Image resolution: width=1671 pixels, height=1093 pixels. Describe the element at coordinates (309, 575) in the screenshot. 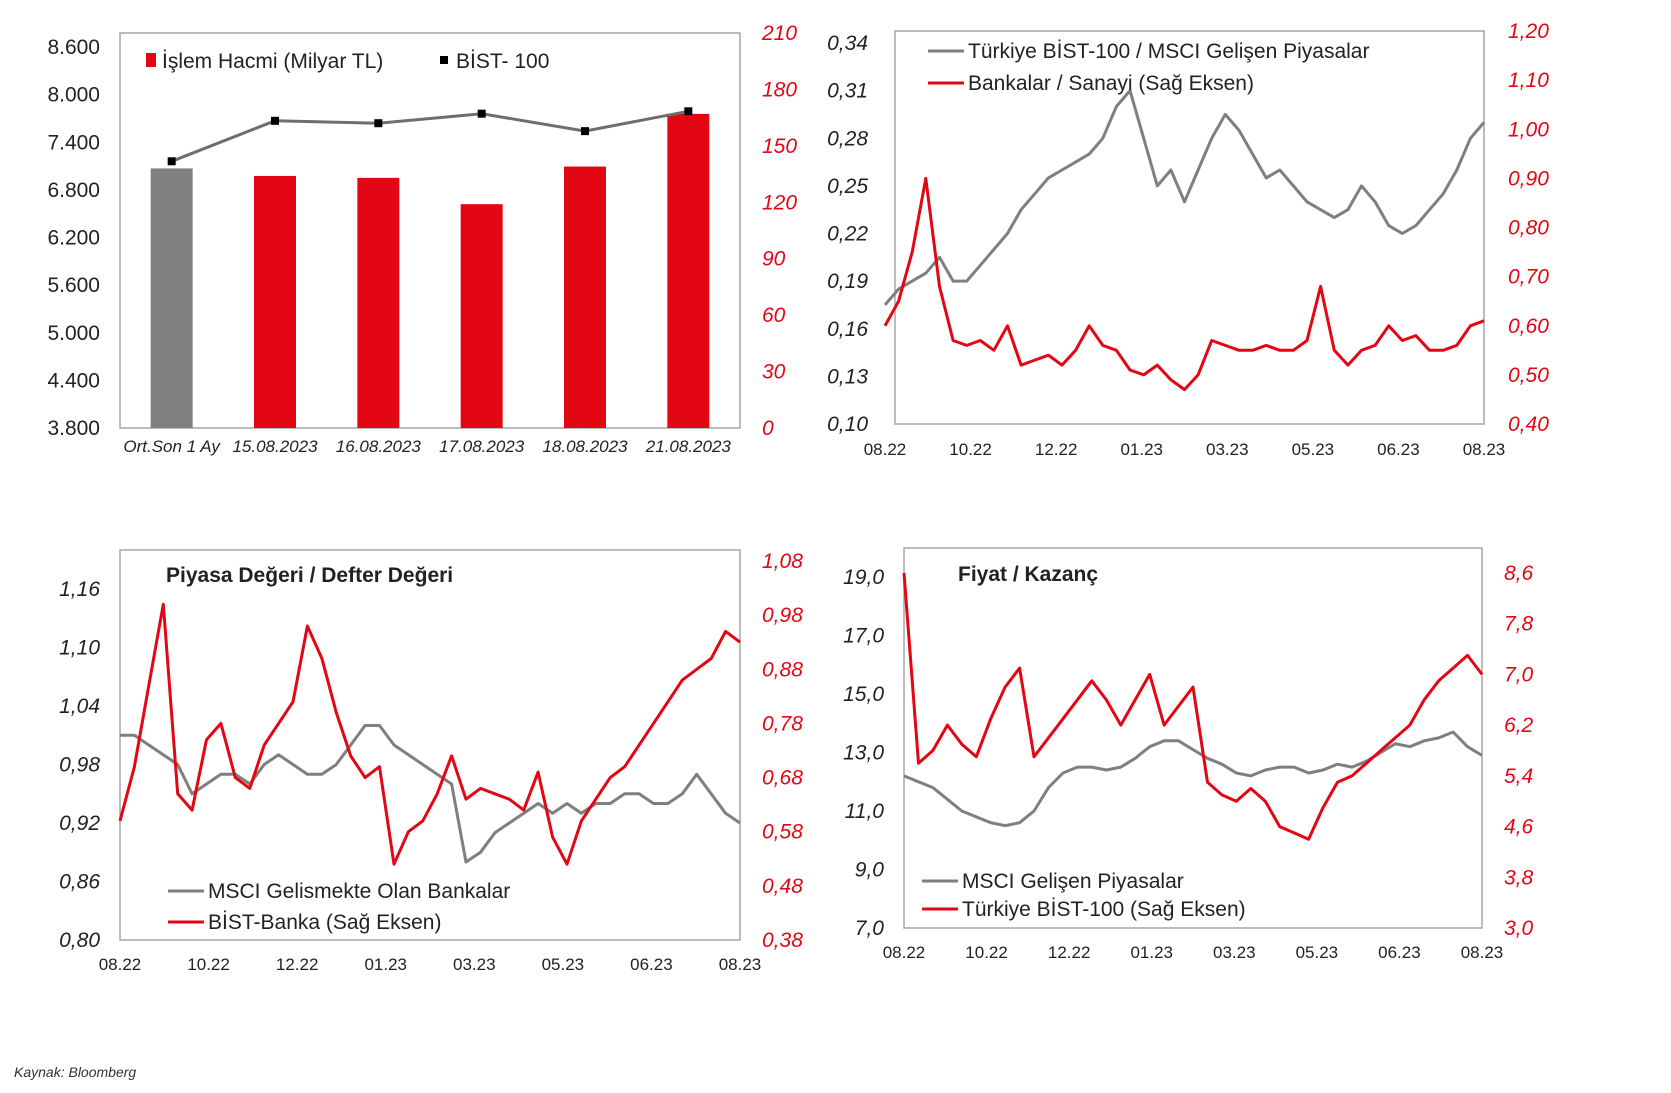

I see `chart-title: Piyasa Değeri / Defter Değeri` at that location.